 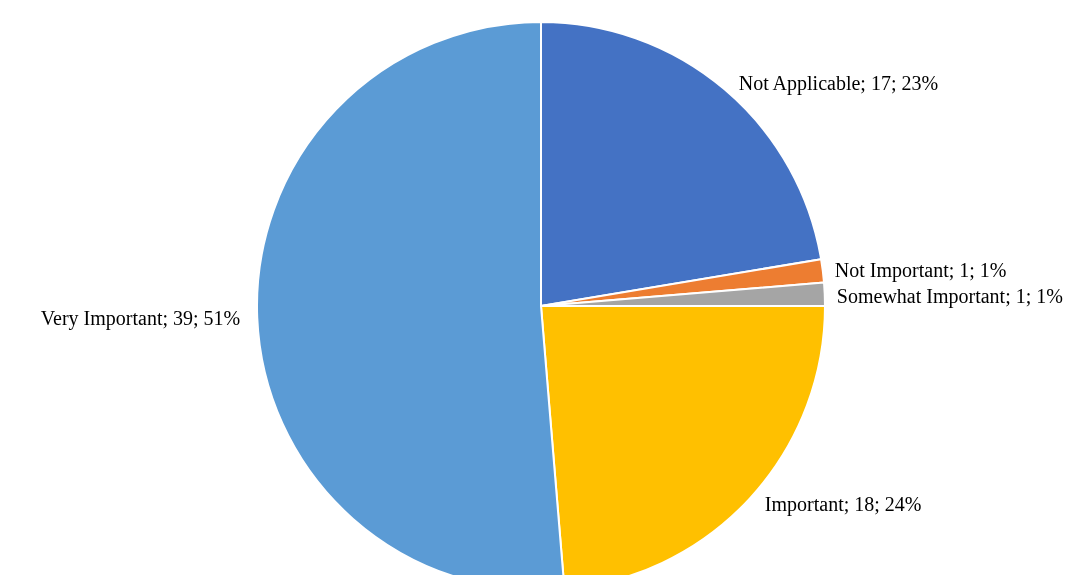 What do you see at coordinates (838, 84) in the screenshot?
I see `slice-label: Not Applicable; 17; 23%` at bounding box center [838, 84].